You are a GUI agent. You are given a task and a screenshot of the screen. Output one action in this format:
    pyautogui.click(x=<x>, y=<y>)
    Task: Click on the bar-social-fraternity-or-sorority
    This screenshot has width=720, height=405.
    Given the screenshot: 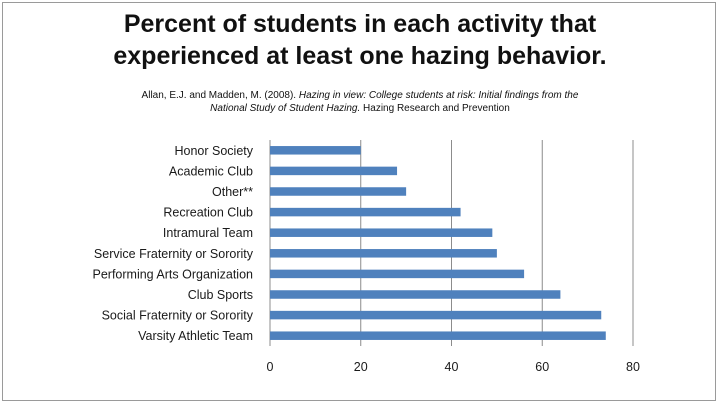 What is the action you would take?
    pyautogui.click(x=436, y=315)
    